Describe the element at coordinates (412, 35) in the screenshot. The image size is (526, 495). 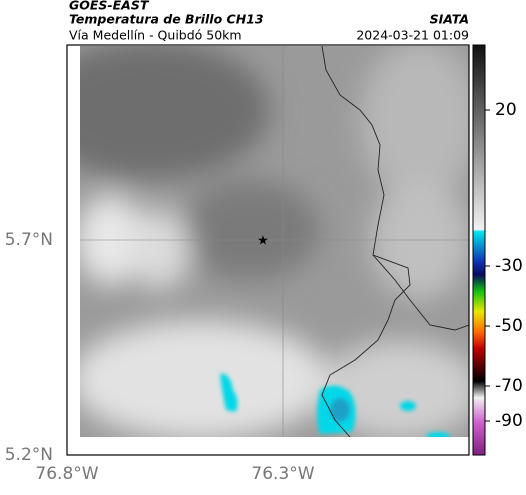
I see `datetime: 2024-03-21 01:09` at that location.